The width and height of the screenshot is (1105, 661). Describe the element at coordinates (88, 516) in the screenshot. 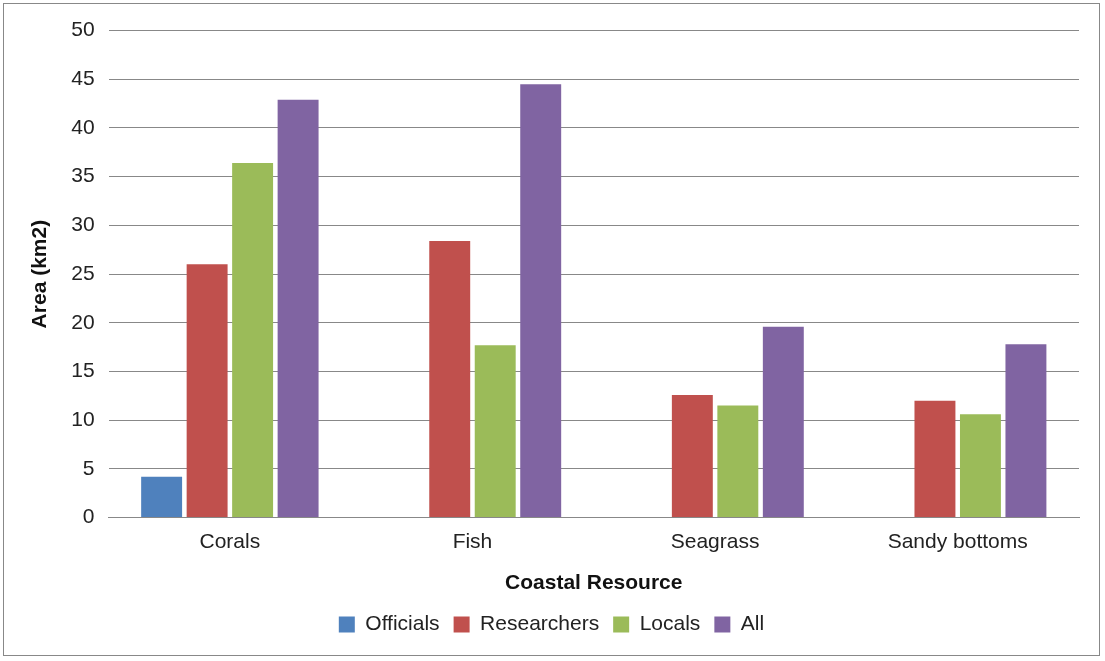

I see `y-tick-label: 0` at that location.